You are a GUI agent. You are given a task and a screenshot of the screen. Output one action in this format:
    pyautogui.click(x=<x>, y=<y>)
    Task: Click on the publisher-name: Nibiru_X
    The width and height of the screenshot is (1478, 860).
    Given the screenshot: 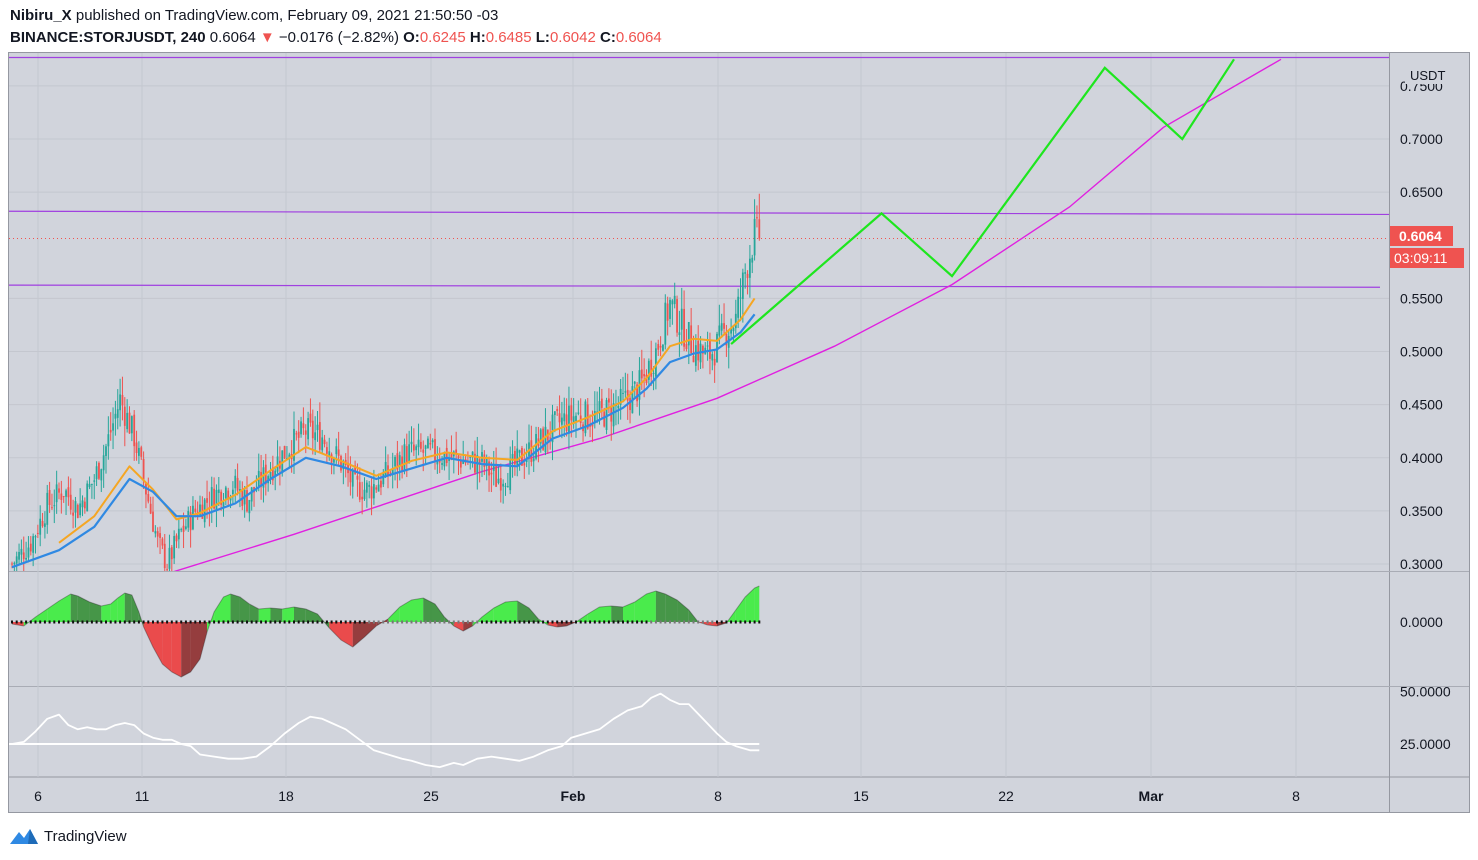 What is the action you would take?
    pyautogui.click(x=41, y=15)
    